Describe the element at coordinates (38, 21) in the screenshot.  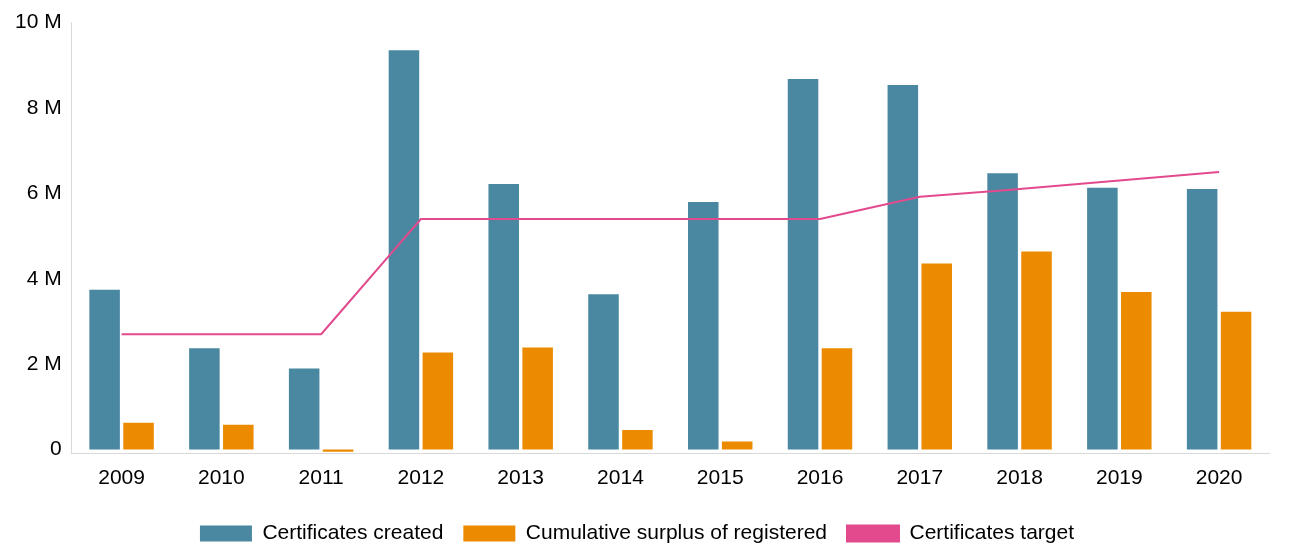
I see `y-tick-label: 10 M` at that location.